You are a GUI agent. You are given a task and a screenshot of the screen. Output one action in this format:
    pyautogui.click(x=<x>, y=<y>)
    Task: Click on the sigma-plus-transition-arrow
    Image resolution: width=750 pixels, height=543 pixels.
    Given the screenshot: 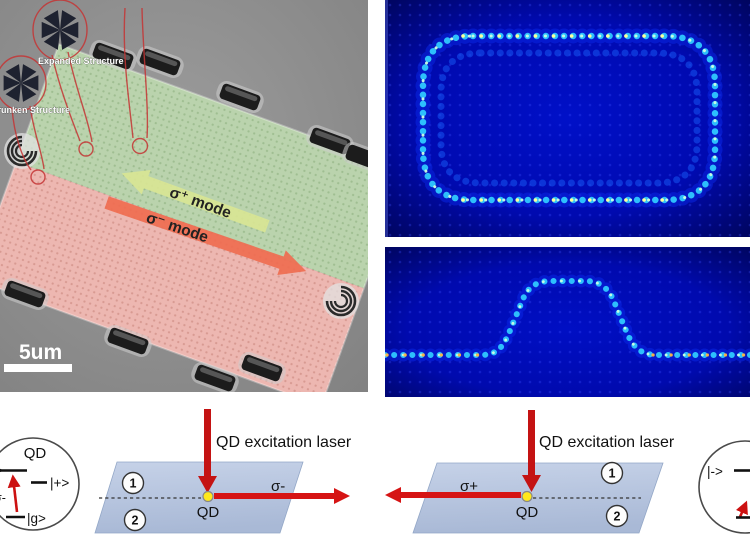 What is the action you would take?
    pyautogui.click(x=741, y=509)
    